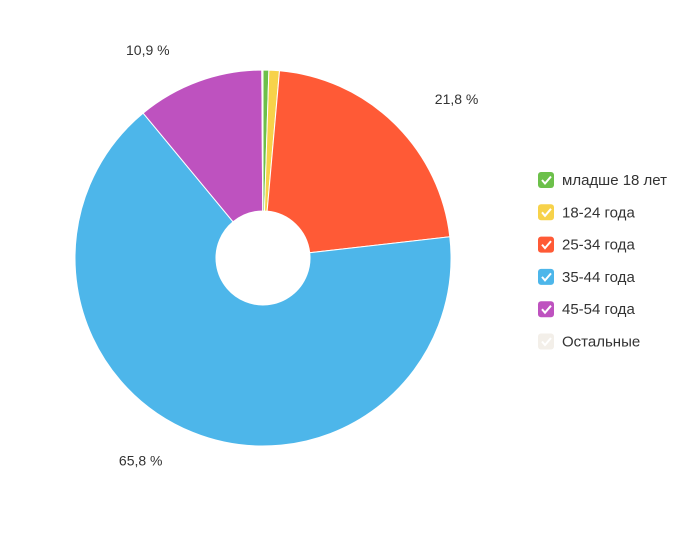 This screenshot has height=533, width=685. What do you see at coordinates (598, 245) in the screenshot?
I see `legend-label: 25-34 года` at bounding box center [598, 245].